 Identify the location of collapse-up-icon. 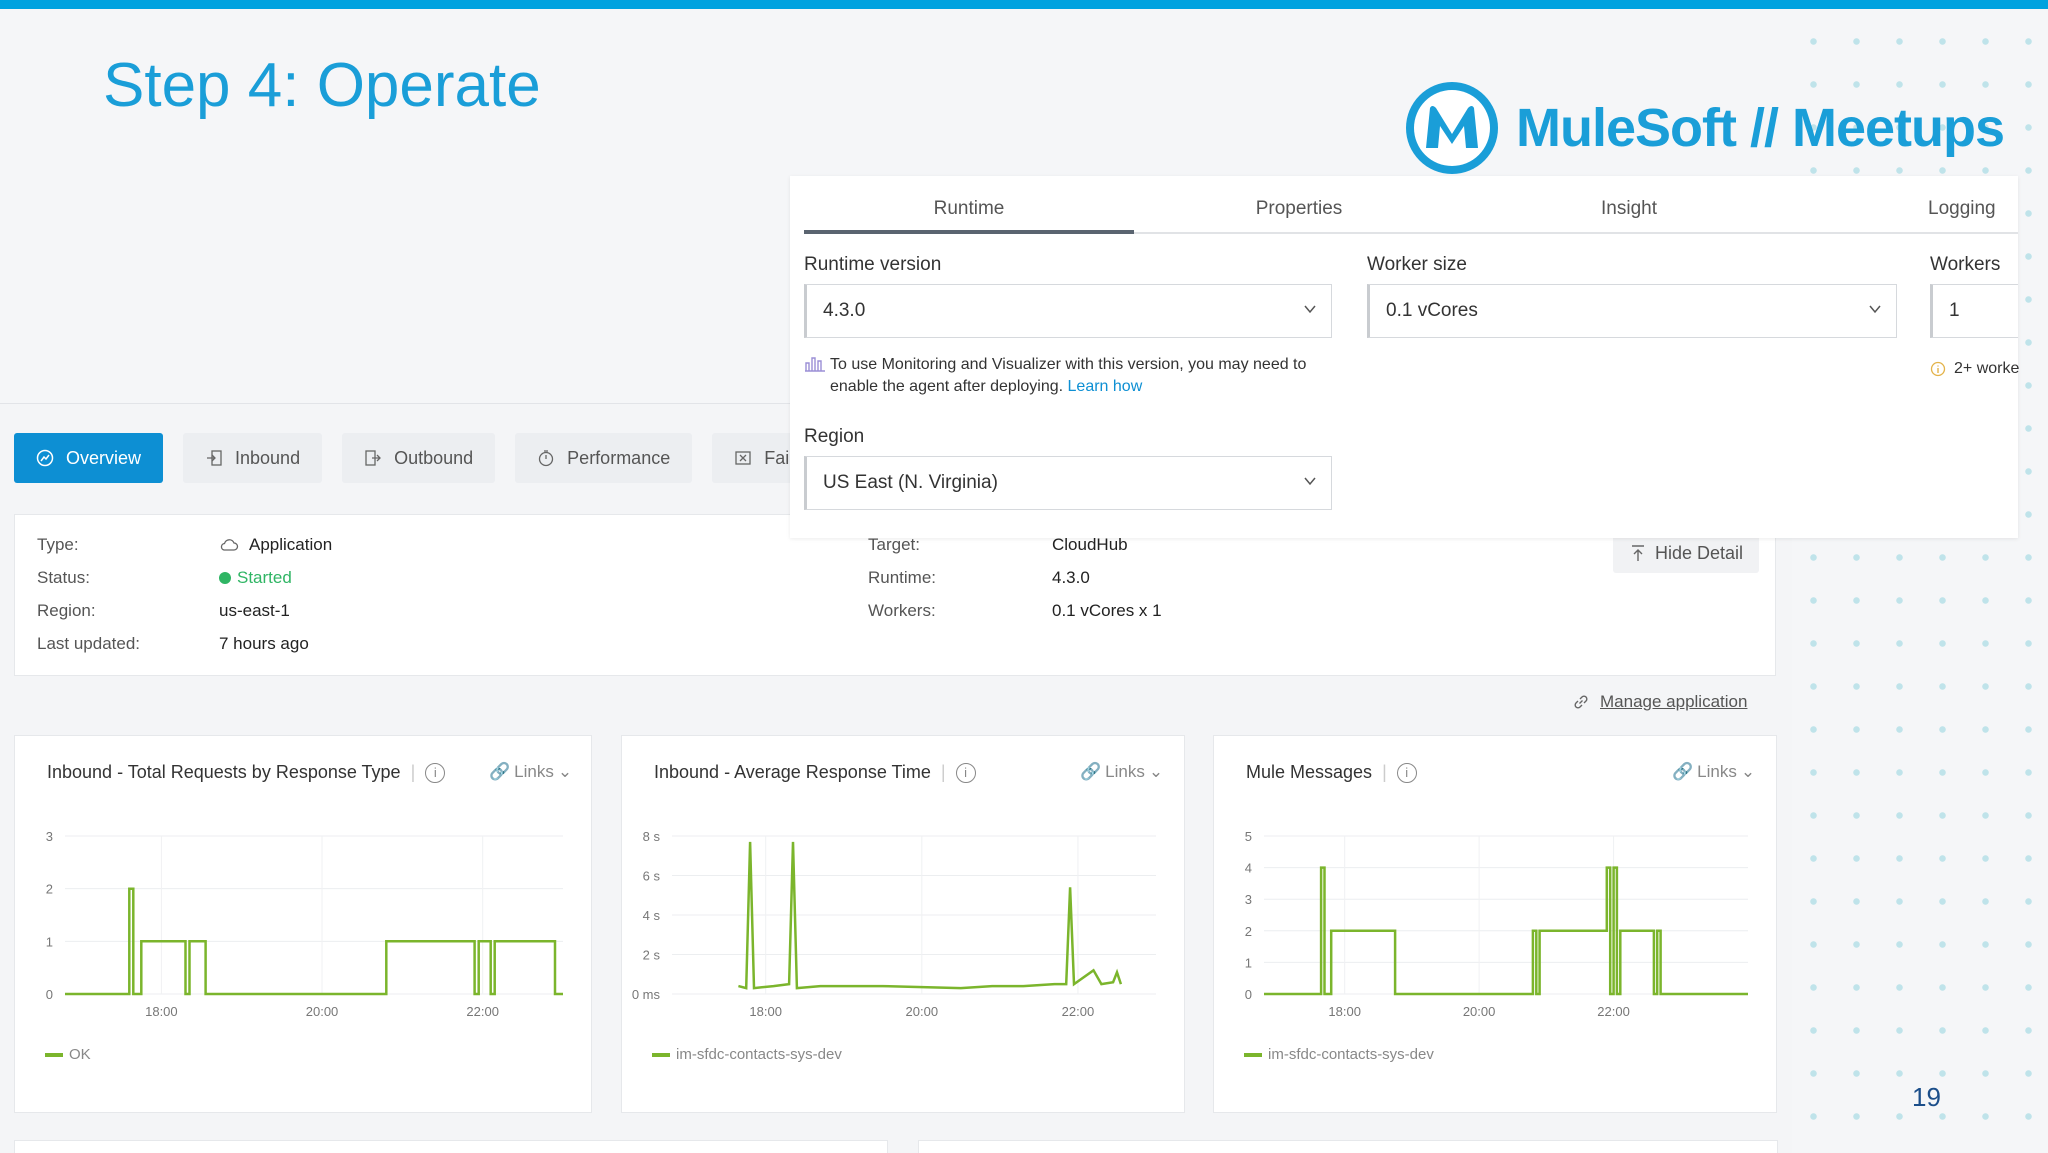
(1638, 553).